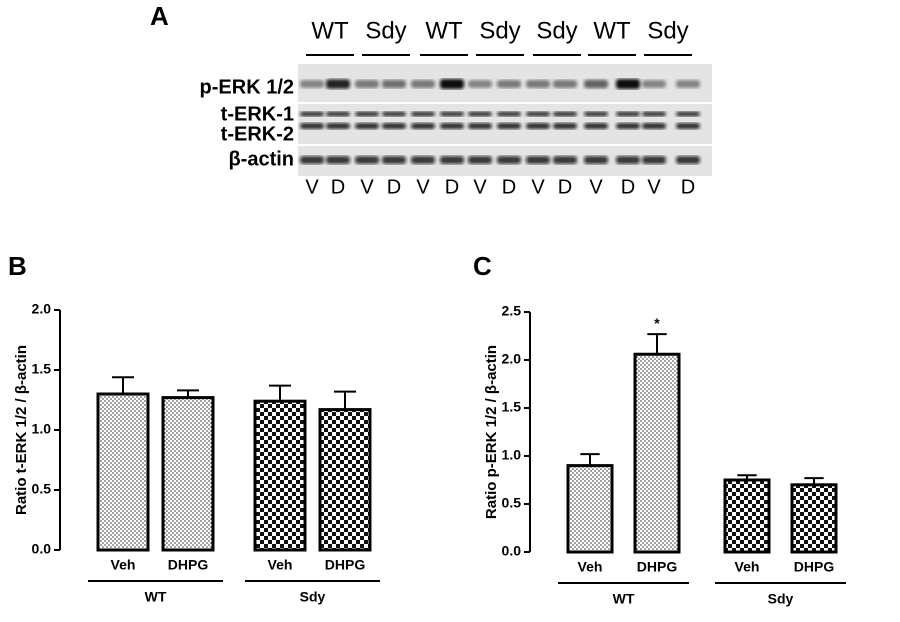  Describe the element at coordinates (17, 266) in the screenshot. I see `panel-label: B` at that location.